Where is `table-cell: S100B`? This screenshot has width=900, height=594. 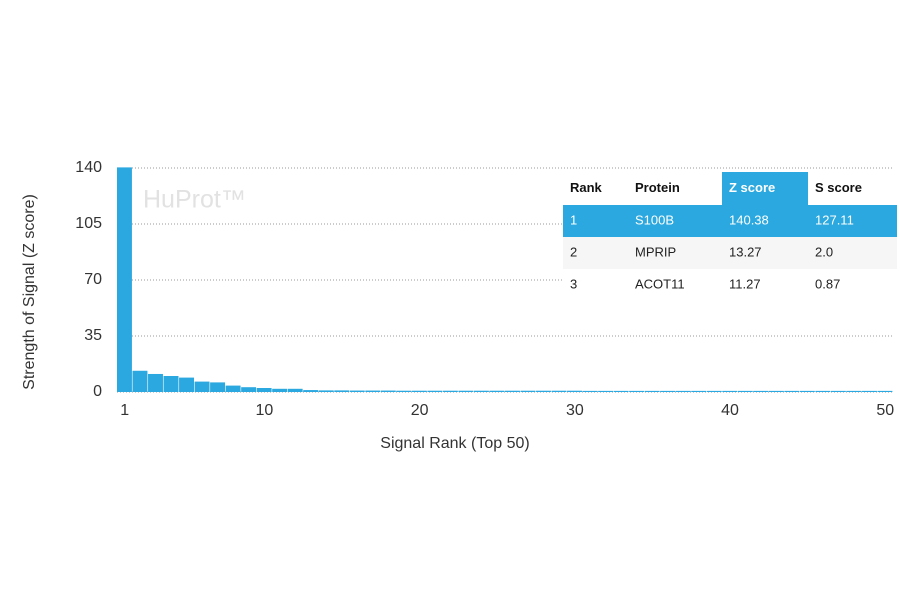
table-cell: S100B is located at coordinates (654, 219).